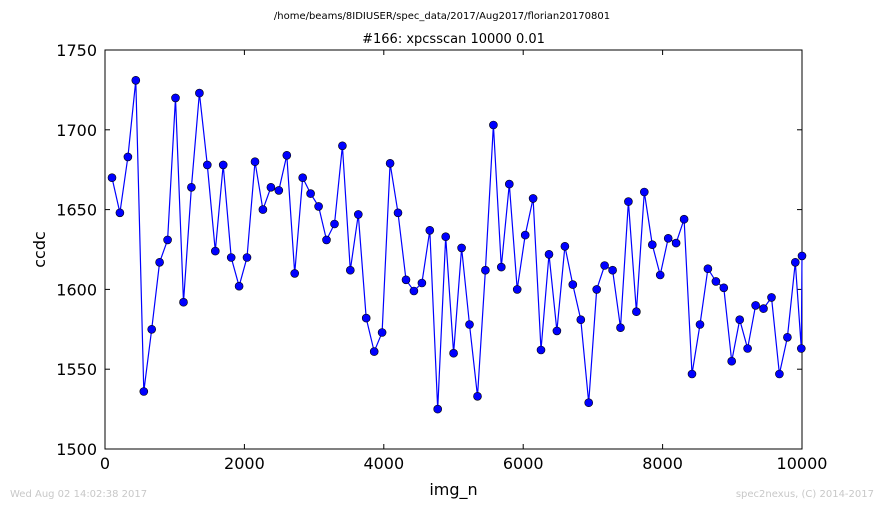  What do you see at coordinates (76, 130) in the screenshot?
I see `y-tick-label: 1700` at bounding box center [76, 130].